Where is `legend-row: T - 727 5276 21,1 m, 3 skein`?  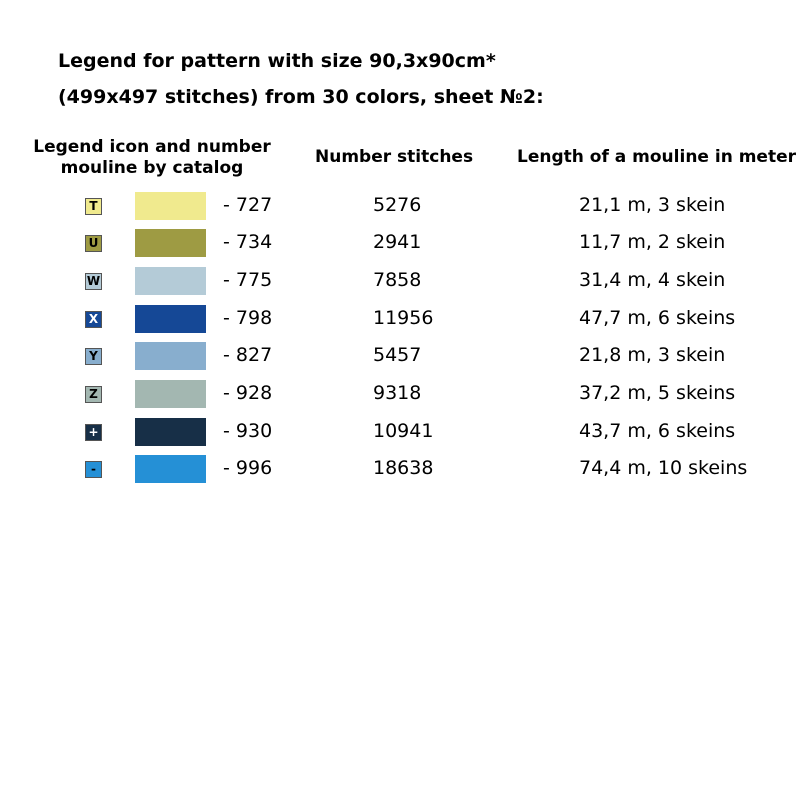
legend-row: T - 727 5276 21,1 m, 3 skein is located at coordinates (400, 206).